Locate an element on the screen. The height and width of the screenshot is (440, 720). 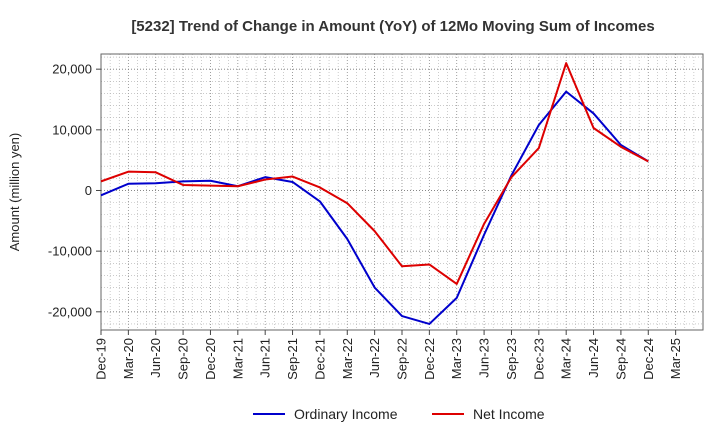
y-tick-label: -20,000 is located at coordinates (70, 311).